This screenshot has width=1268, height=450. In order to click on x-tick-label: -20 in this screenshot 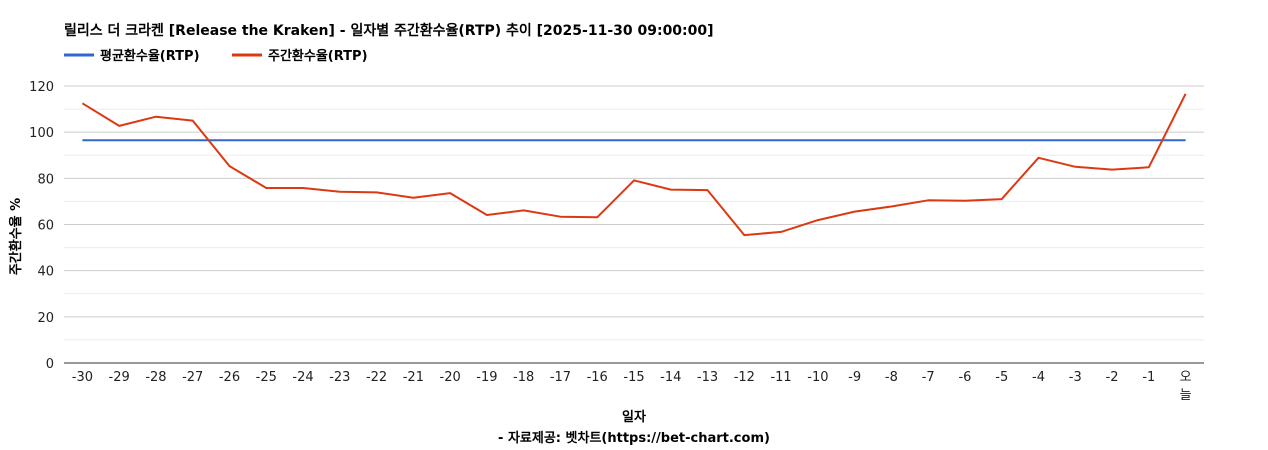, I will do `click(450, 377)`.